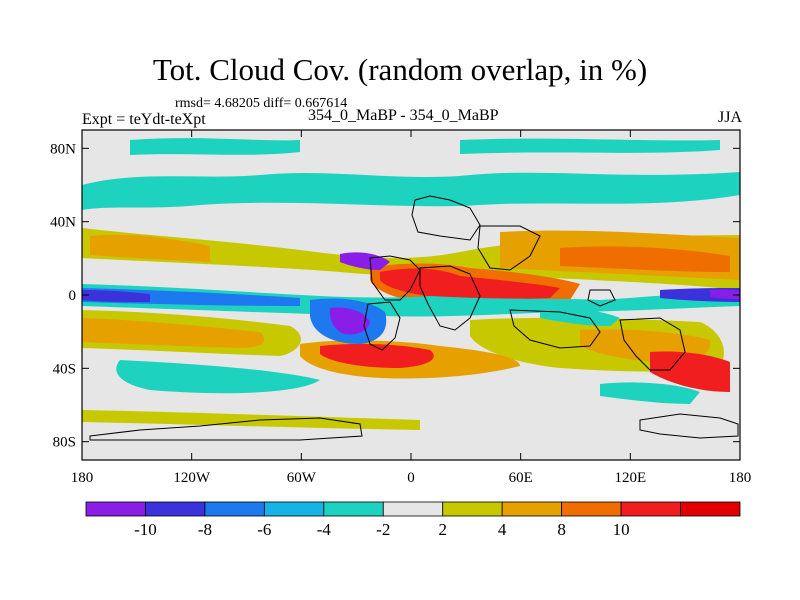  What do you see at coordinates (413, 520) in the screenshot?
I see `colorbar: -10 -8 -6 -4 -2 2 4 8 10` at bounding box center [413, 520].